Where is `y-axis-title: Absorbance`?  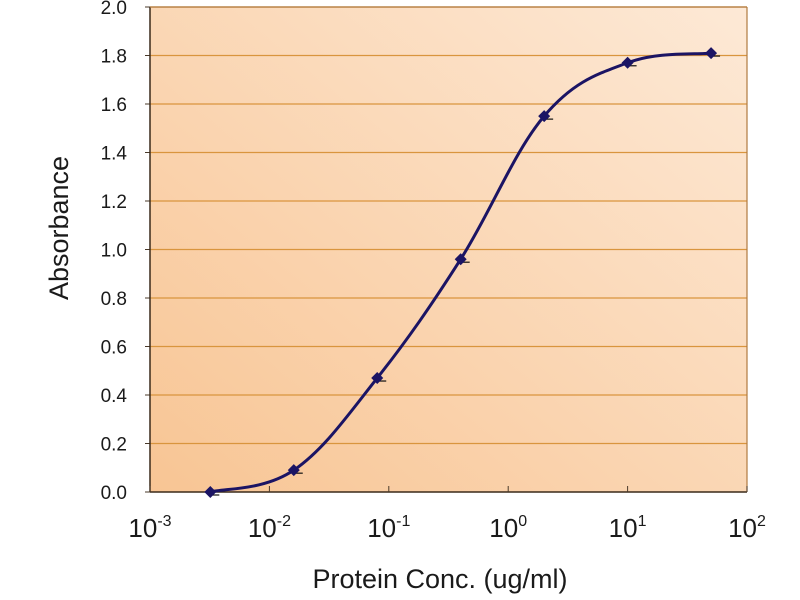
y-axis-title: Absorbance is located at coordinates (59, 228).